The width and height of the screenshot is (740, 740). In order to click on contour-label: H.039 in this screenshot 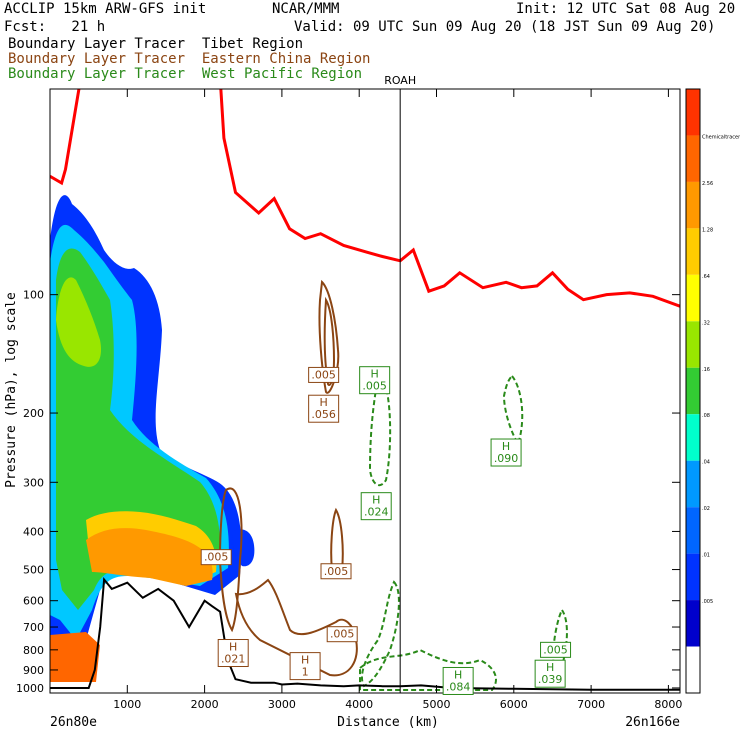, I will do `click(550, 673)`.